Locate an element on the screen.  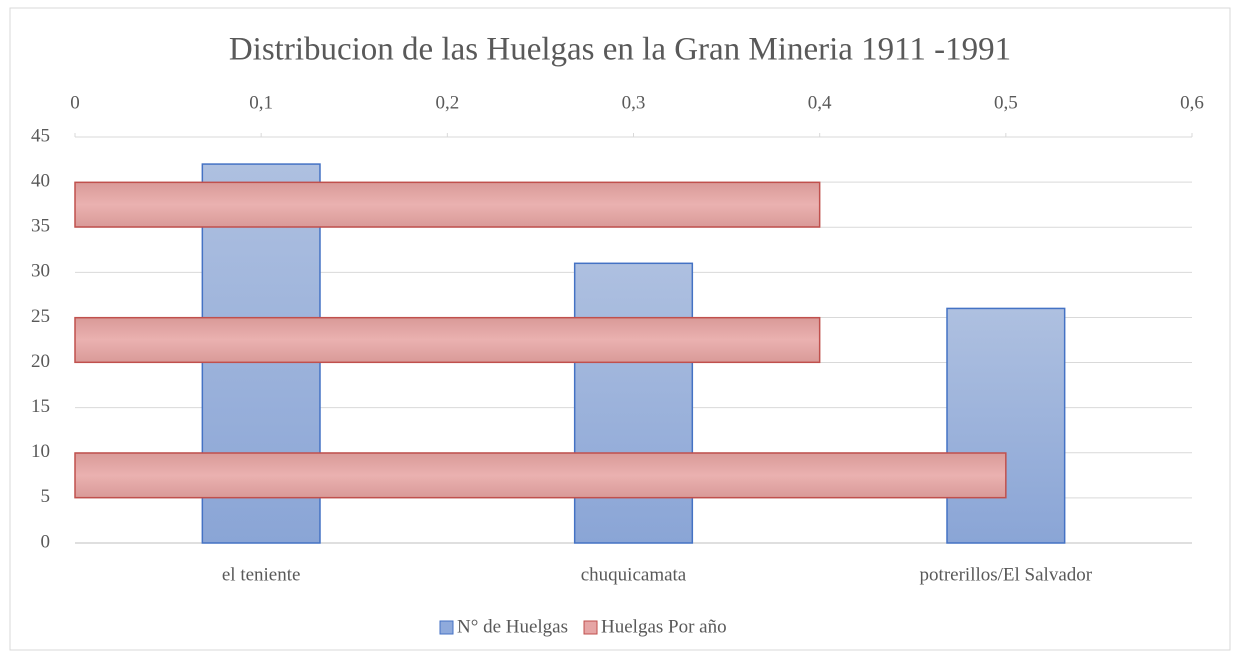
x2-tick-label: 0,3 is located at coordinates (634, 102).